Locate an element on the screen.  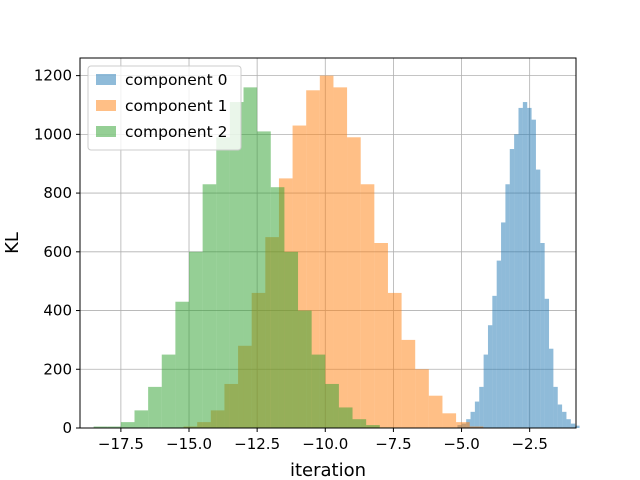
x-tick-label: −17.5 is located at coordinates (121, 444).